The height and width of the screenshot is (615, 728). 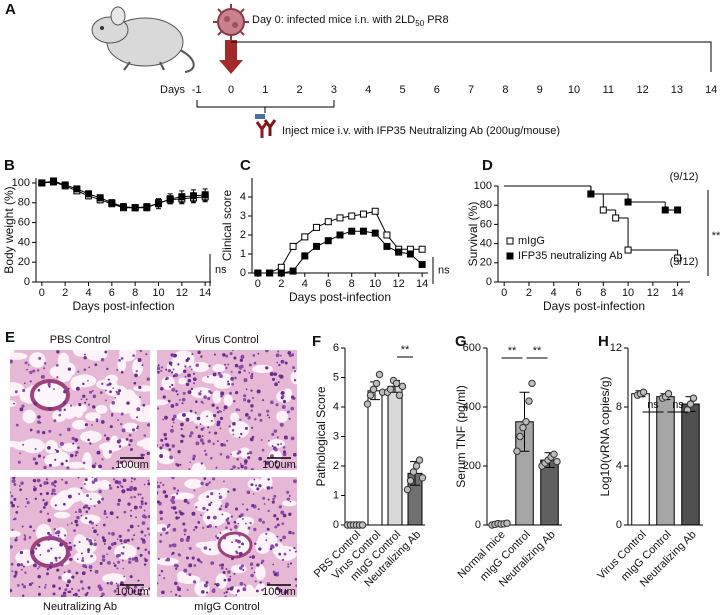 What do you see at coordinates (144, 66) in the screenshot?
I see `mouse-legs` at bounding box center [144, 66].